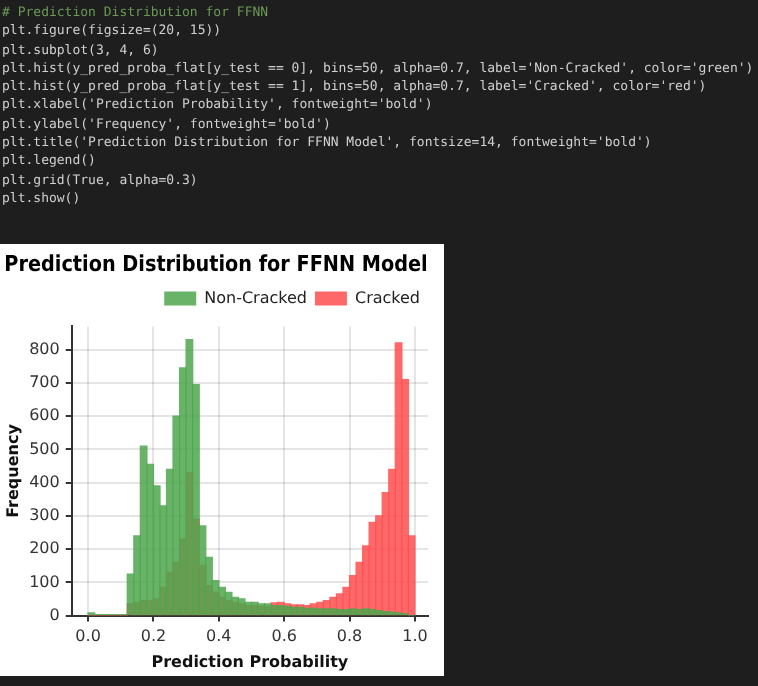 This screenshot has width=758, height=686. I want to click on x-tick-label: 0.4, so click(219, 636).